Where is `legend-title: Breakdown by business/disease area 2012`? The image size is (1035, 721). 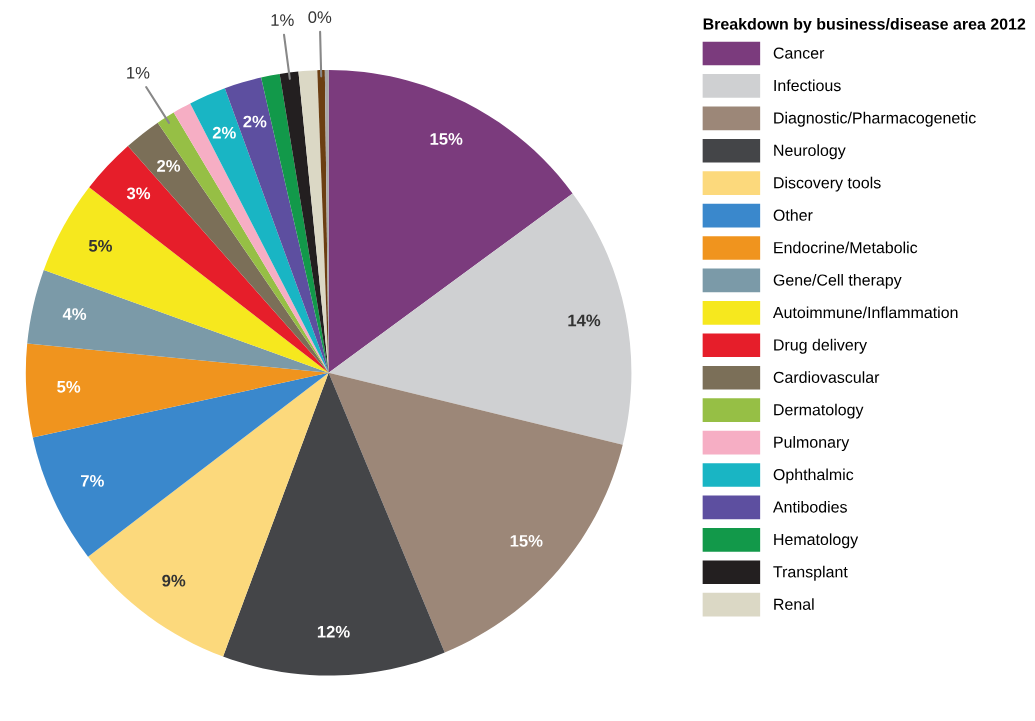 legend-title: Breakdown by business/disease area 2012 is located at coordinates (864, 25).